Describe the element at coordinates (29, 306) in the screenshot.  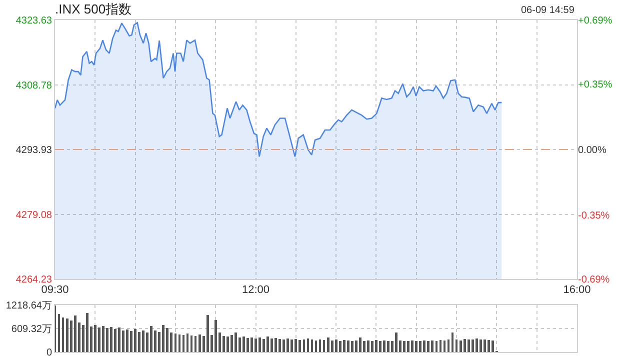
I see `y-tick-label: 1218.64万` at that location.